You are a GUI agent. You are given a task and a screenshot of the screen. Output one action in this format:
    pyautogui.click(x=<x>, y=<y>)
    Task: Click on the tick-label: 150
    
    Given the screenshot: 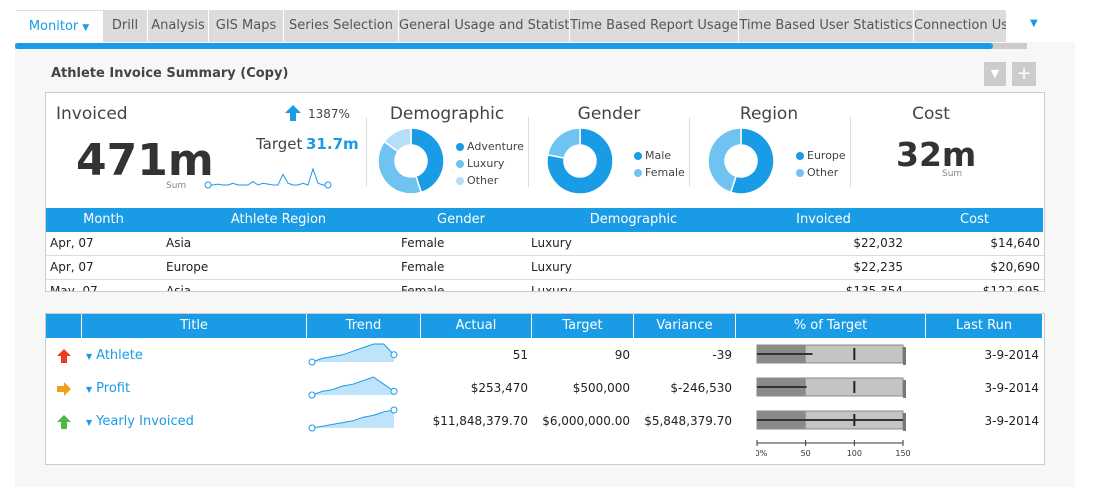 What is the action you would take?
    pyautogui.click(x=902, y=453)
    